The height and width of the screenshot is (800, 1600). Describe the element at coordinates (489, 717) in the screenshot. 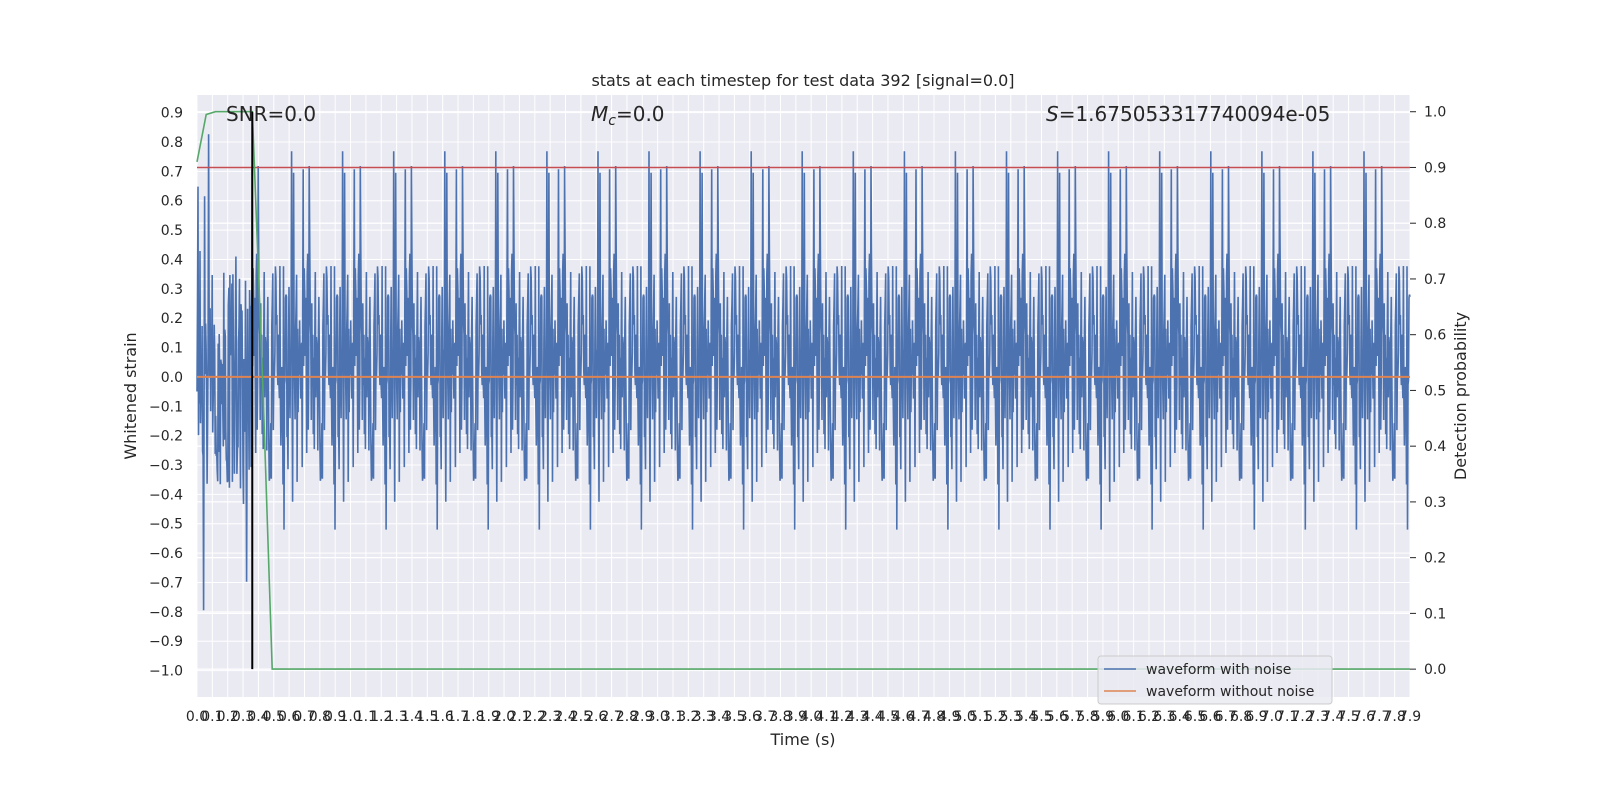

I see `x-tick-label: 1.9` at that location.